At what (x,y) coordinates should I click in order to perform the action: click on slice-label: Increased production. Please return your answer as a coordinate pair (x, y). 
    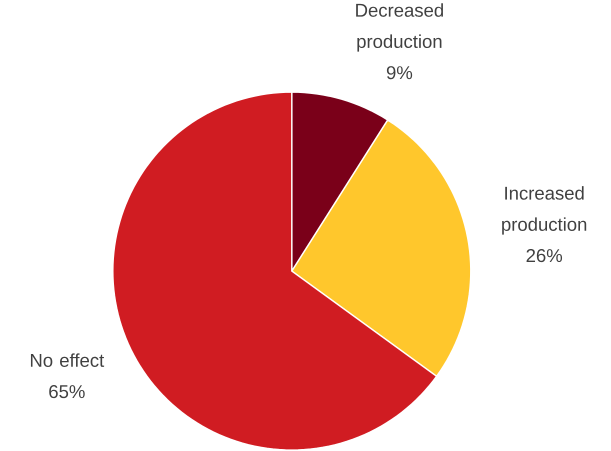
    Looking at the image, I should click on (544, 210).